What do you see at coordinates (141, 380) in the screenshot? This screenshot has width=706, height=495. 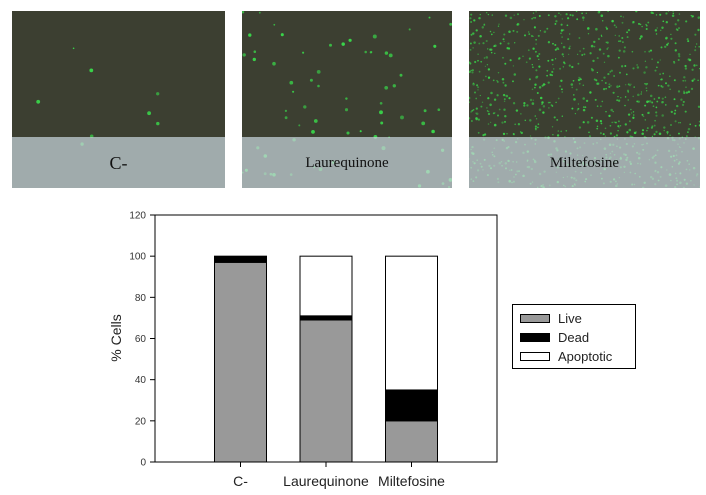 I see `y-tick-label: 40` at bounding box center [141, 380].